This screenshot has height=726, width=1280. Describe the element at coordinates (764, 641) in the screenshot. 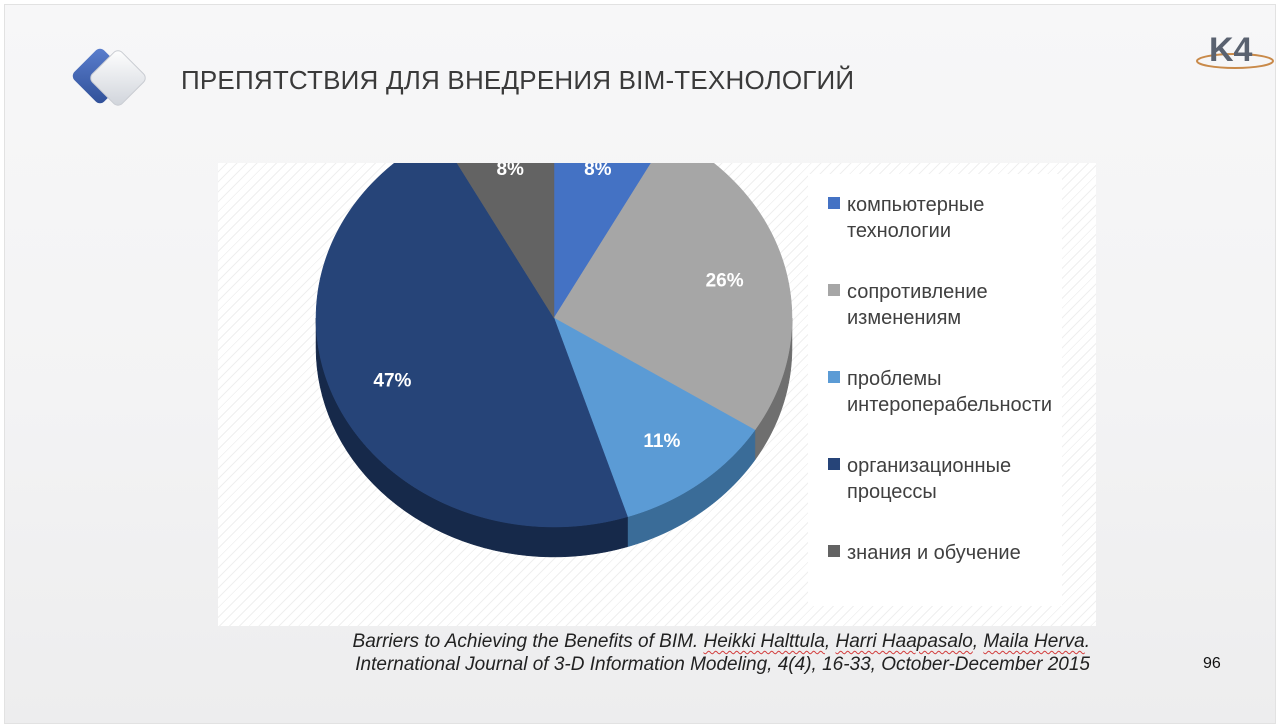

I see `citation-author: Heikki Halttula` at that location.